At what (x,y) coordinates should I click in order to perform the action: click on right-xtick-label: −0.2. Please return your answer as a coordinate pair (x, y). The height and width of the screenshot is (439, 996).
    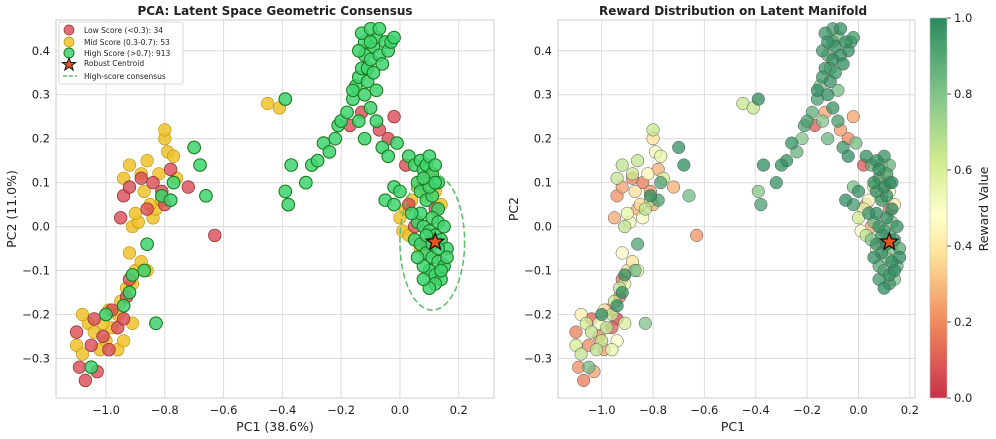
    Looking at the image, I should click on (807, 410).